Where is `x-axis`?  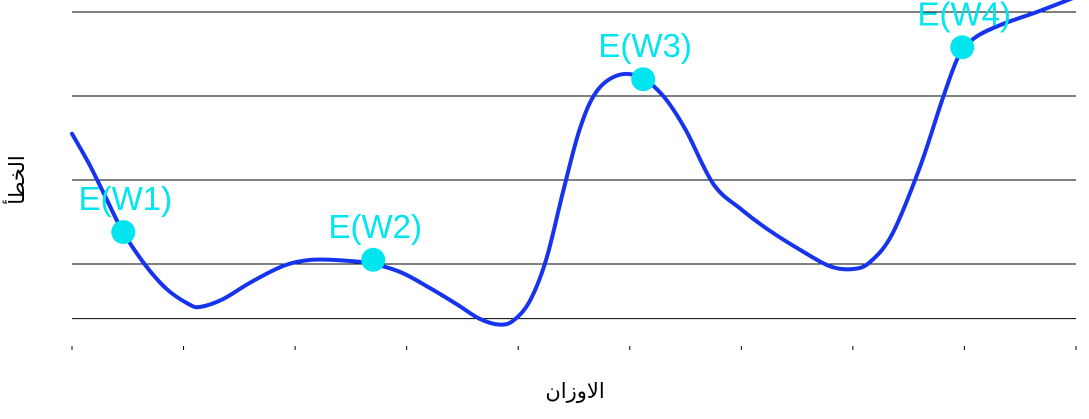
x-axis is located at coordinates (574, 348).